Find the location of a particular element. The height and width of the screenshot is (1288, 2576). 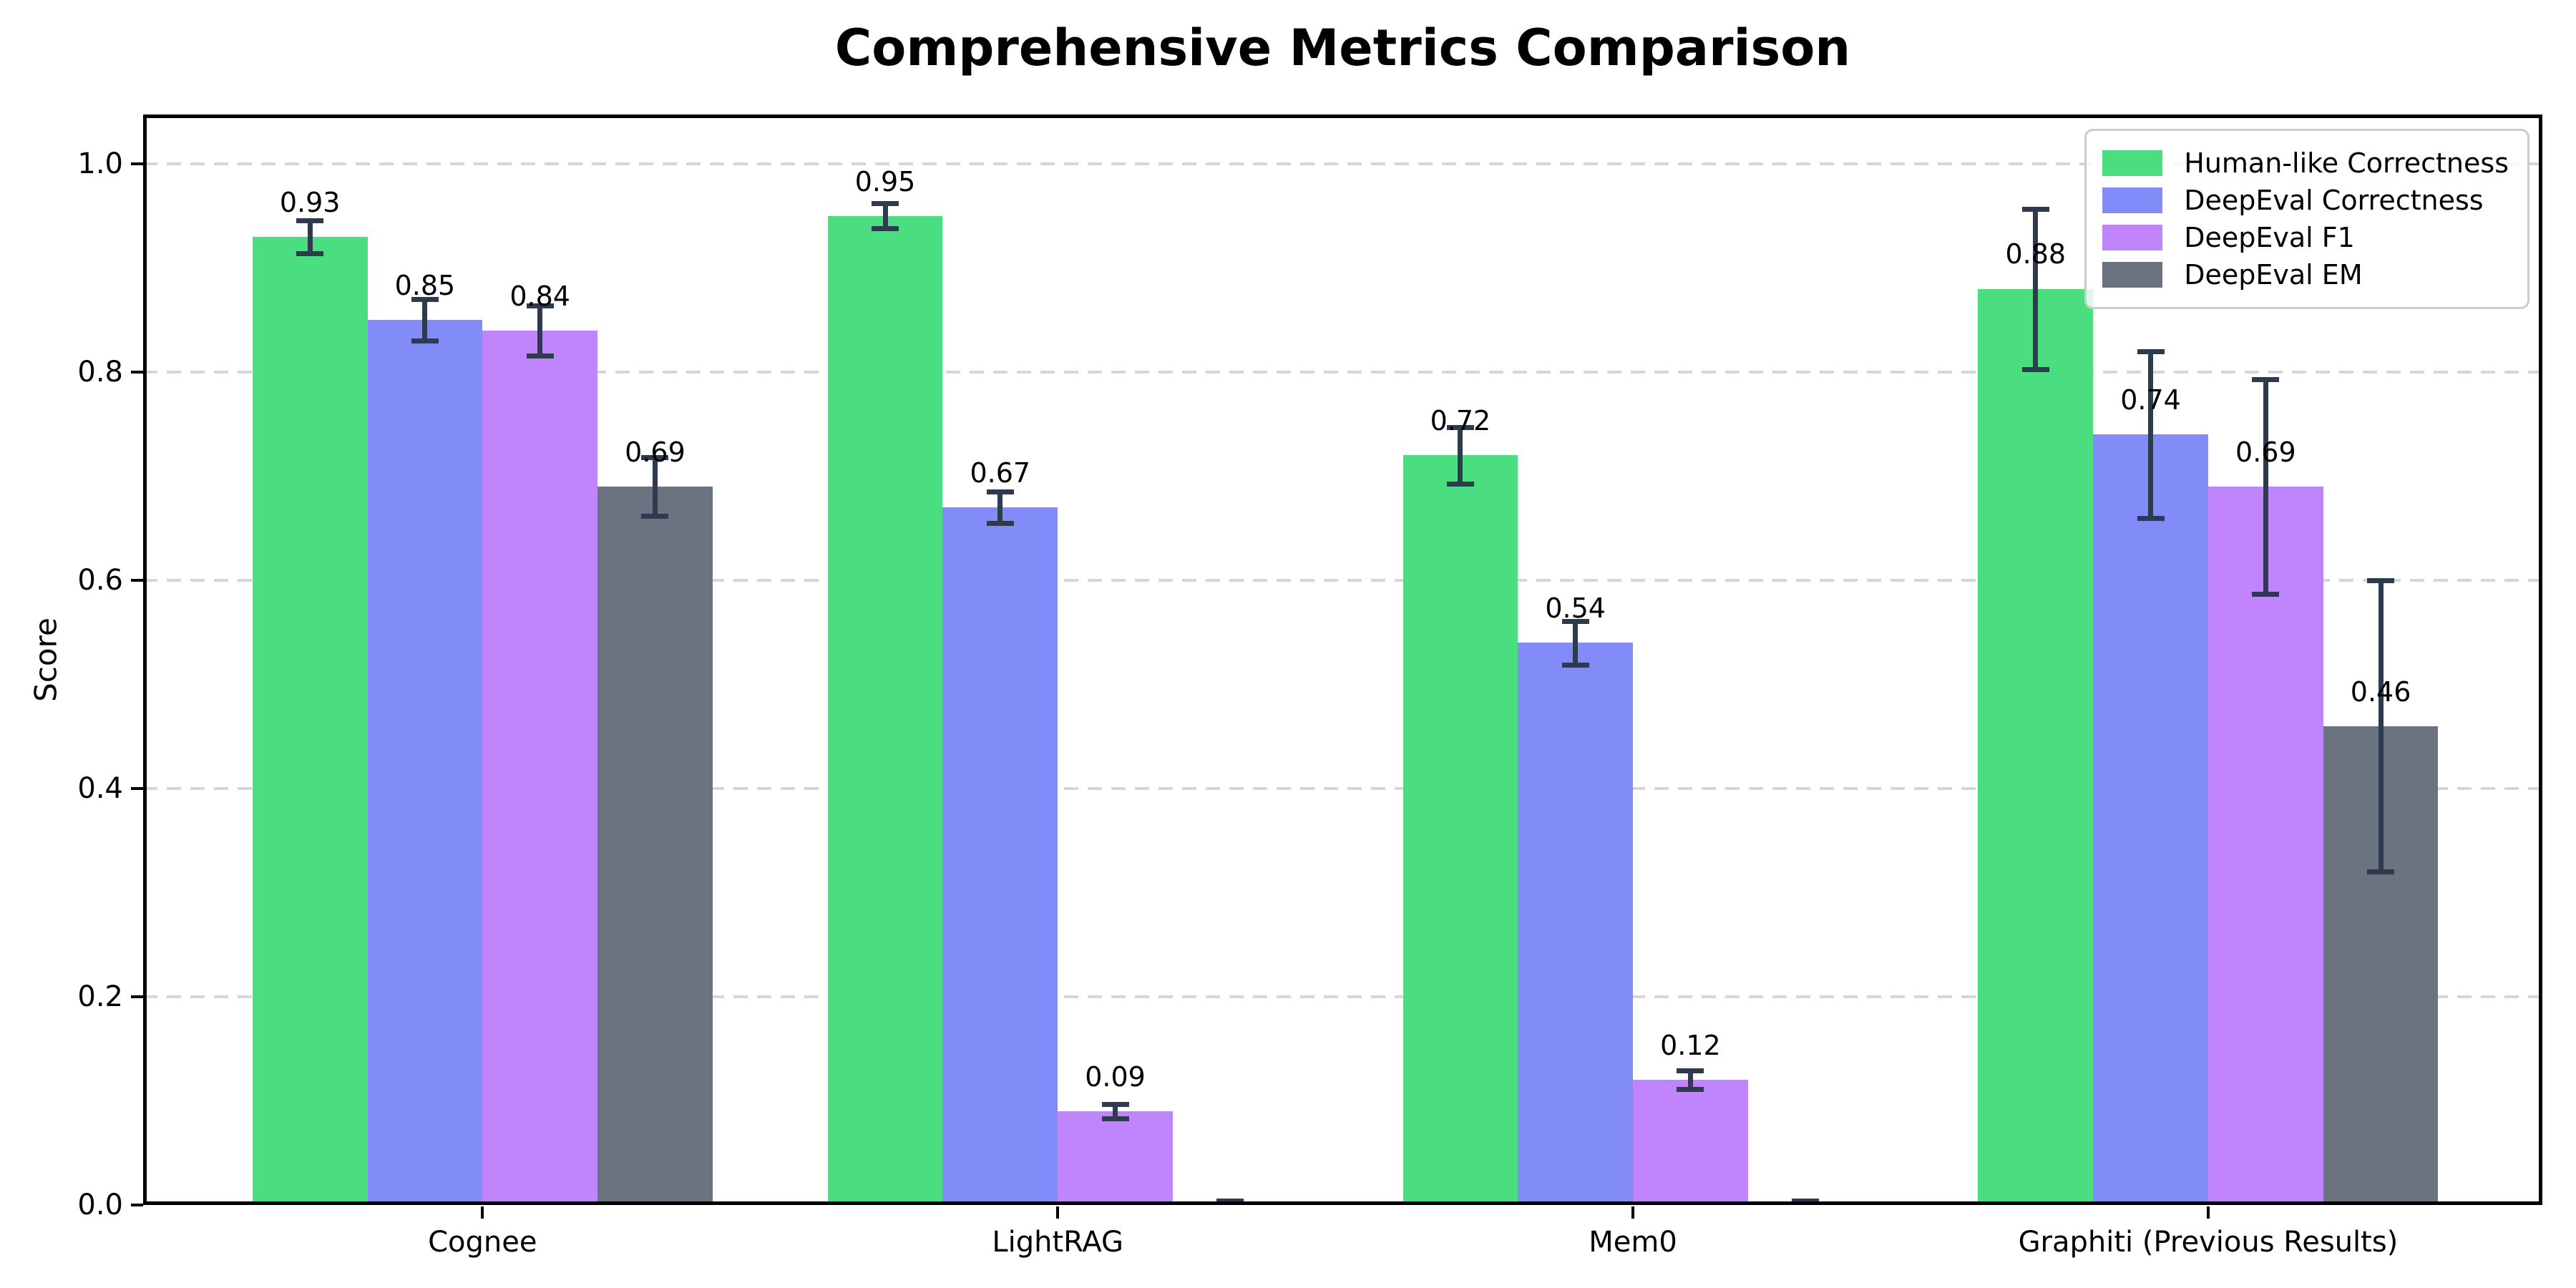

x-tick-label: Graphiti (Previous Results) is located at coordinates (2208, 1242).